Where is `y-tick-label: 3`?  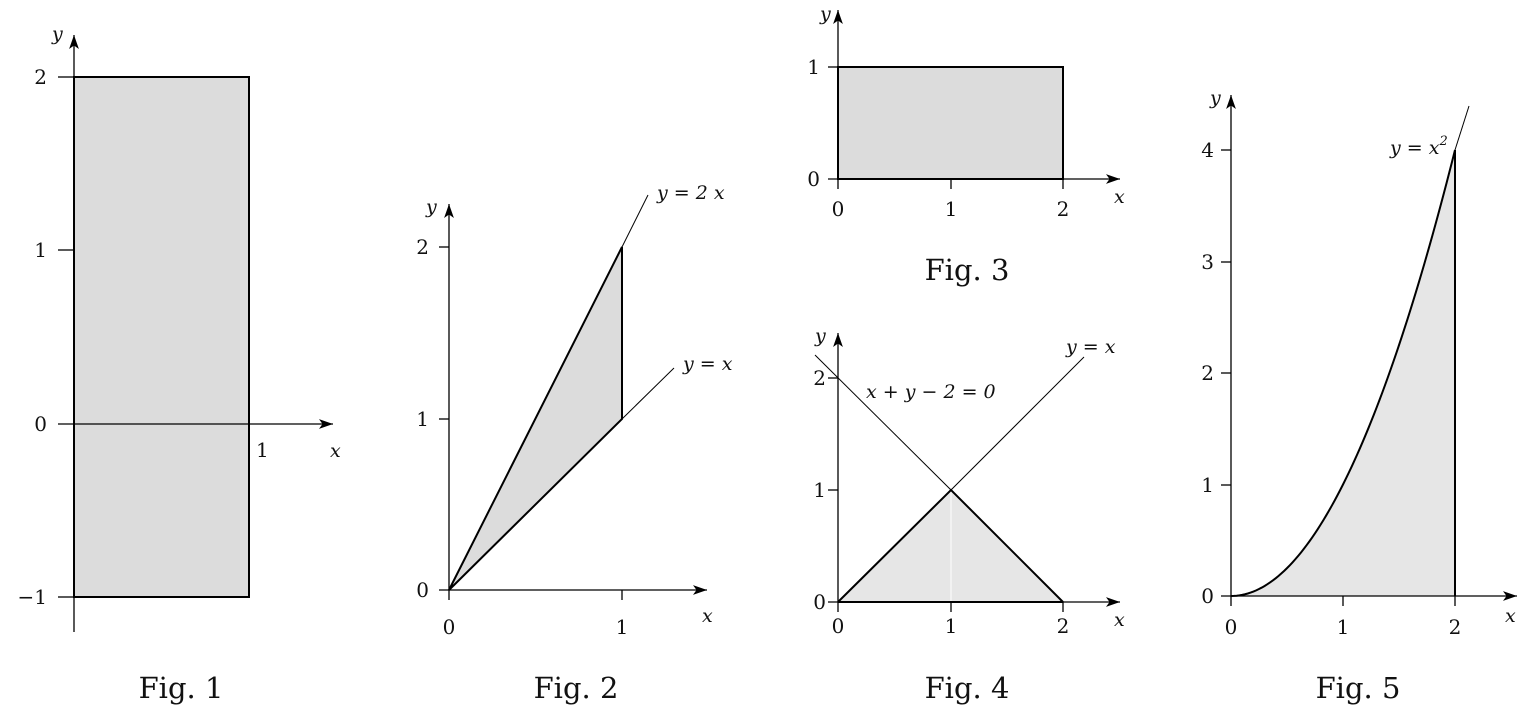
y-tick-label: 3 is located at coordinates (1207, 262).